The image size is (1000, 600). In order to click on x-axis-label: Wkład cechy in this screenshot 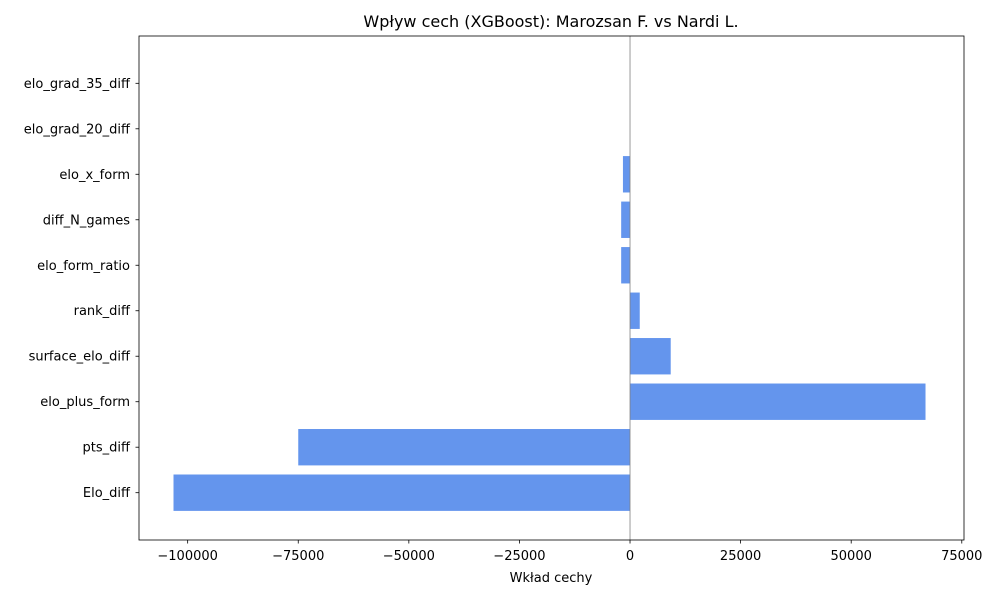, I will do `click(551, 578)`.